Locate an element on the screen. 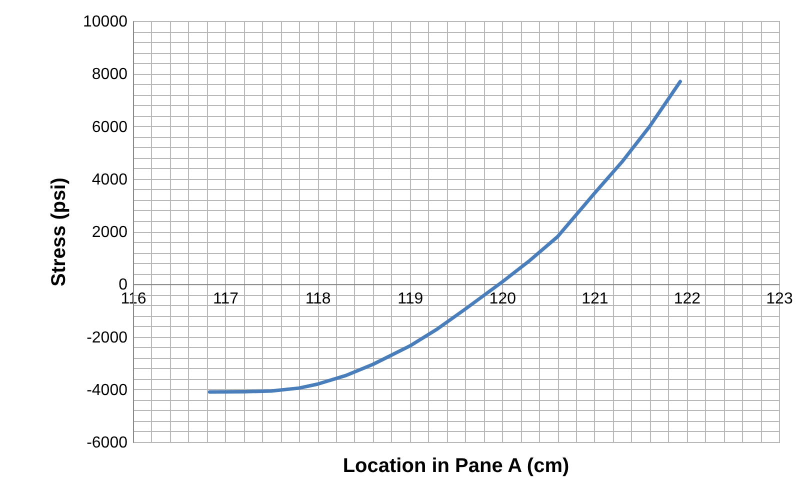 Image resolution: width=806 pixels, height=480 pixels. x-tick-label: 121 is located at coordinates (595, 299).